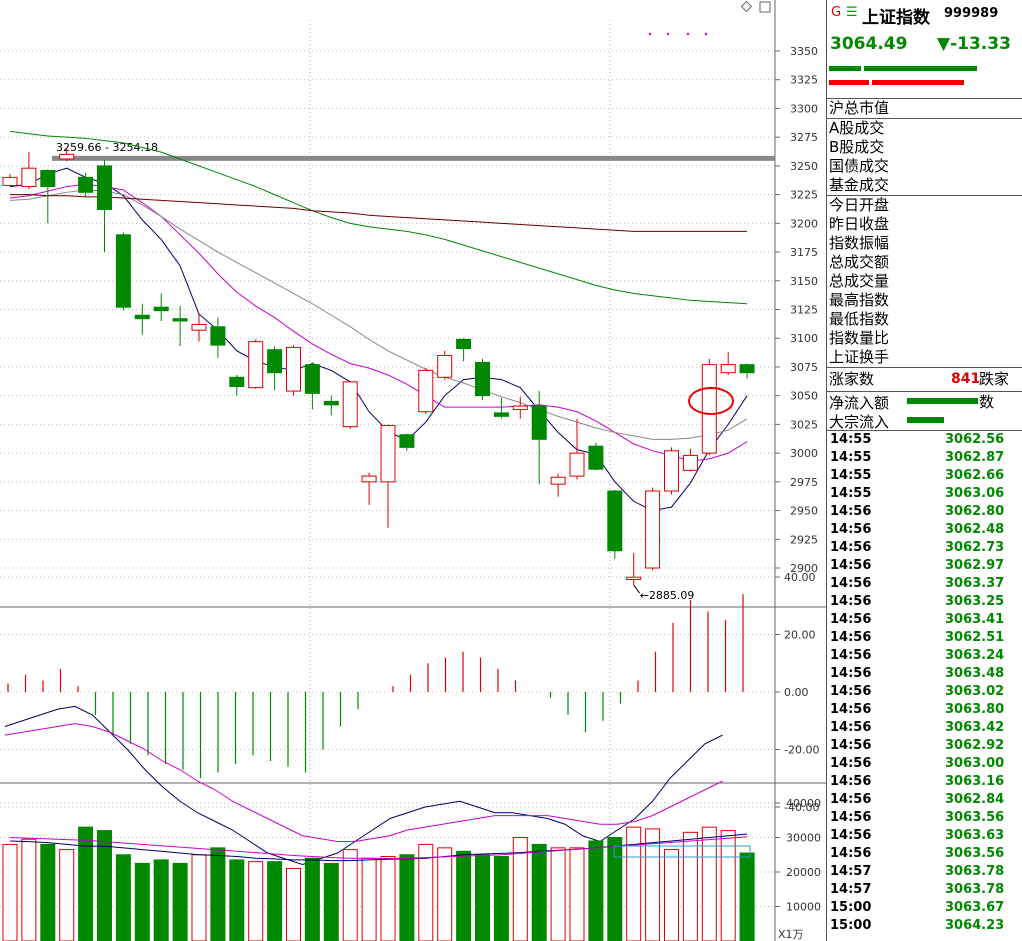  I want to click on tick-row: 14:56 3062.51, so click(924, 638).